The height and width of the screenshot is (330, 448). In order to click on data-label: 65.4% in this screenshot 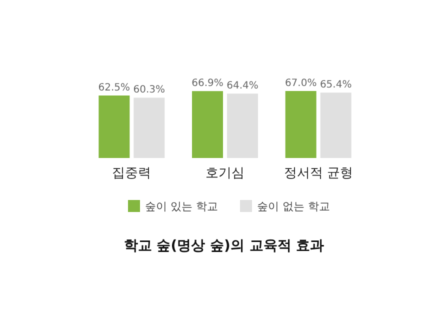, I will do `click(336, 85)`.